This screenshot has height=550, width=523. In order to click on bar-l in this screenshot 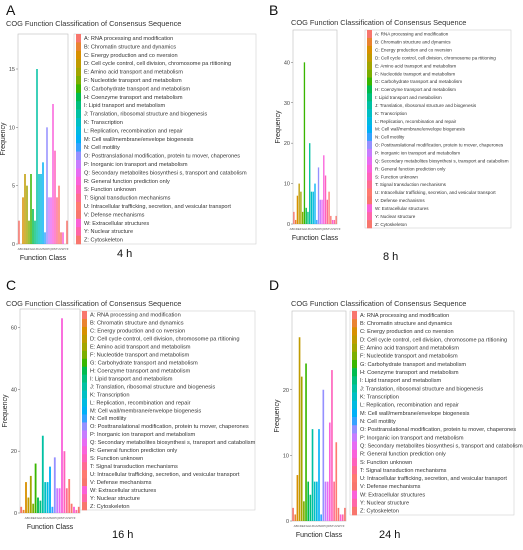, I will do `click(313, 207)`.